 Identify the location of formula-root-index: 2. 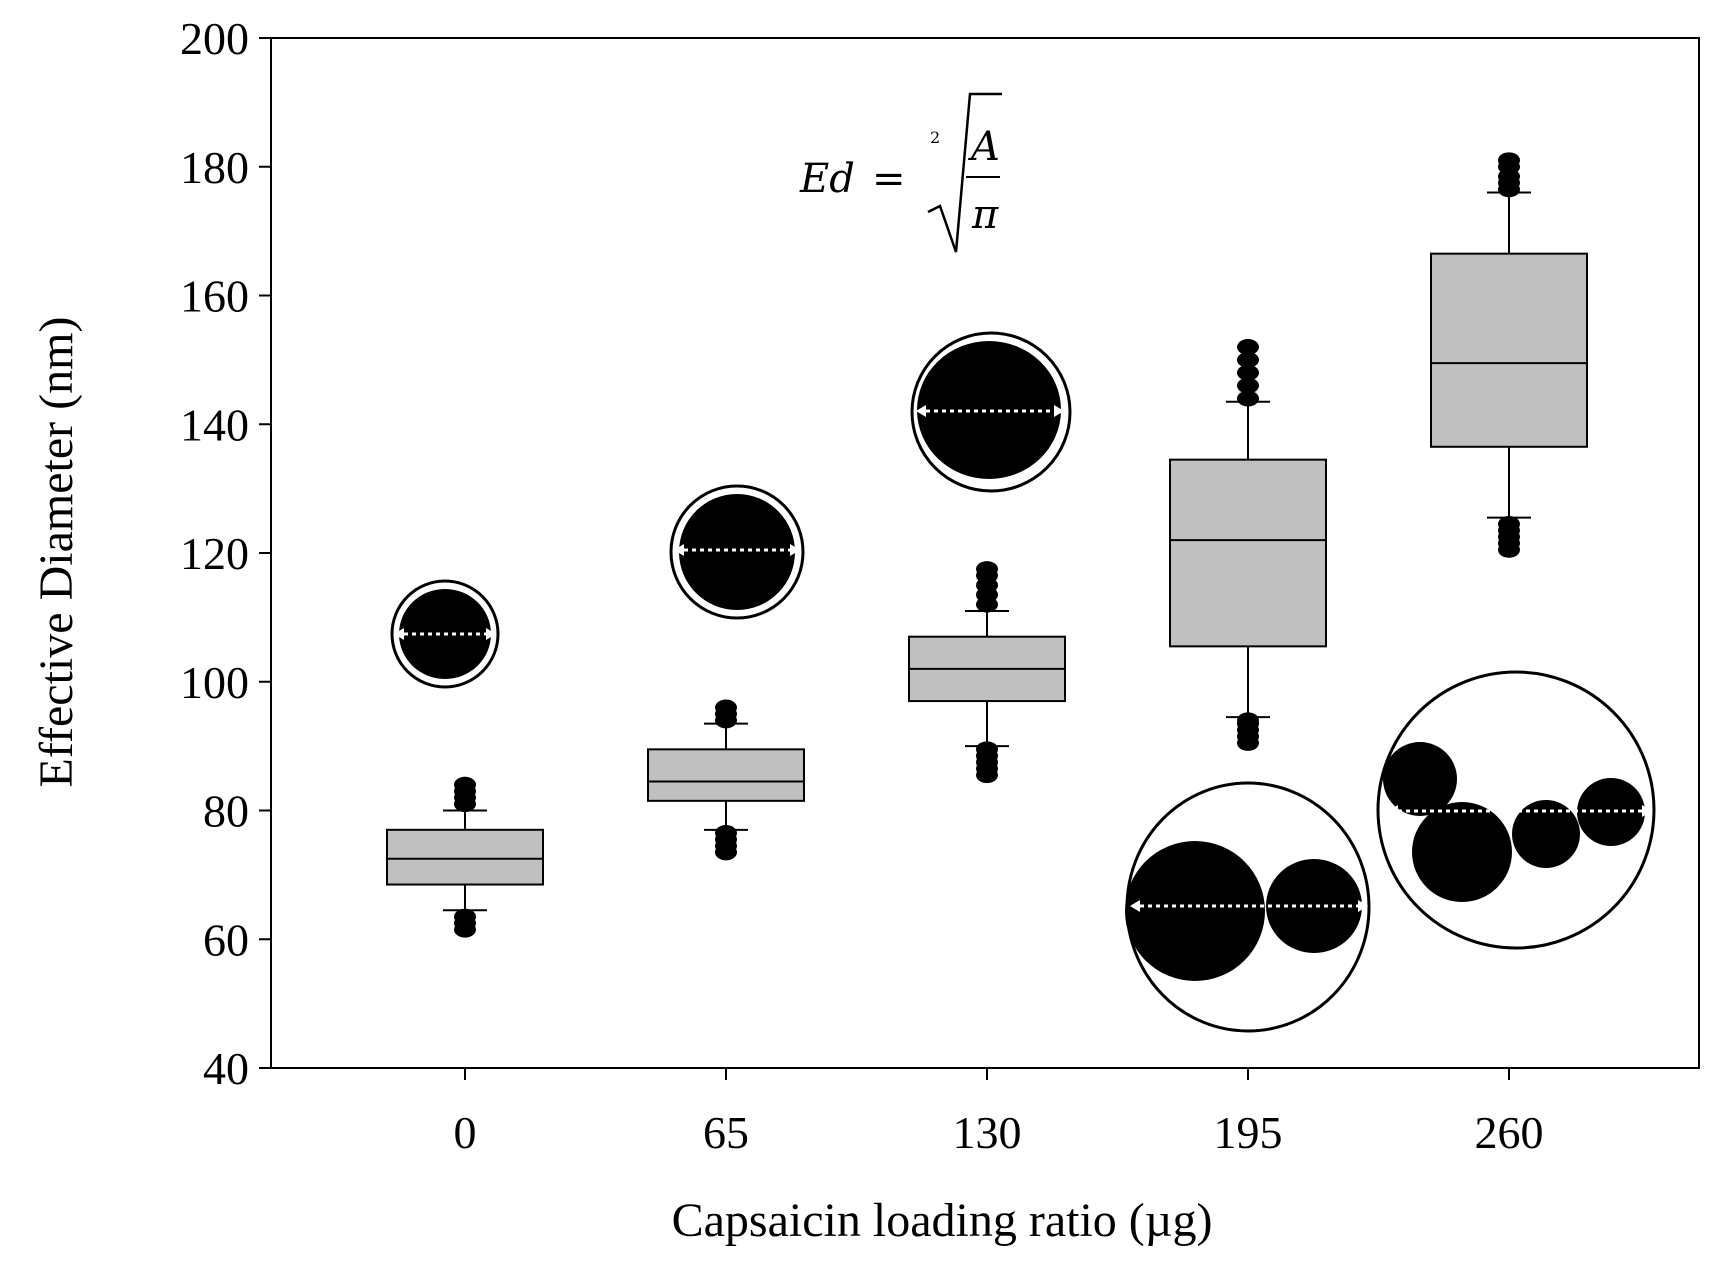
(935, 137).